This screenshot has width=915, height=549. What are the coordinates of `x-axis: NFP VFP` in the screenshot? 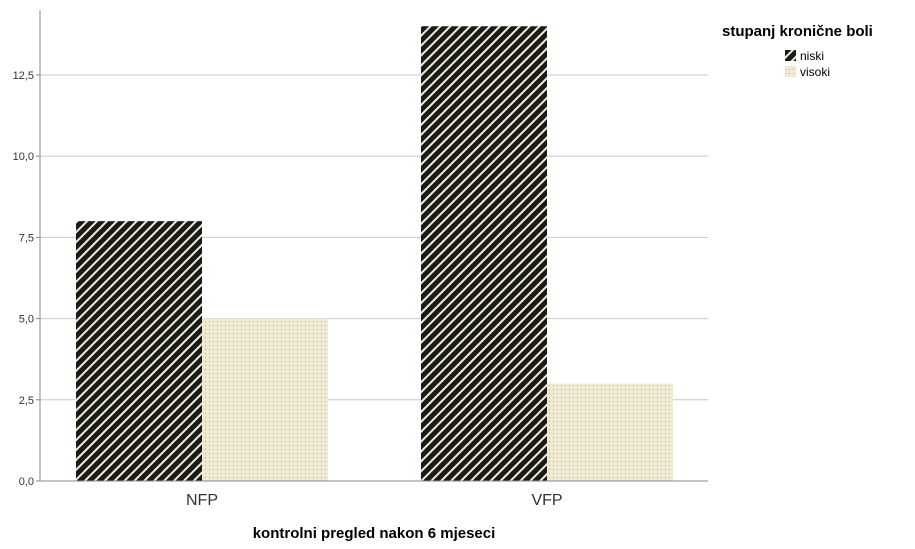 It's located at (374, 494).